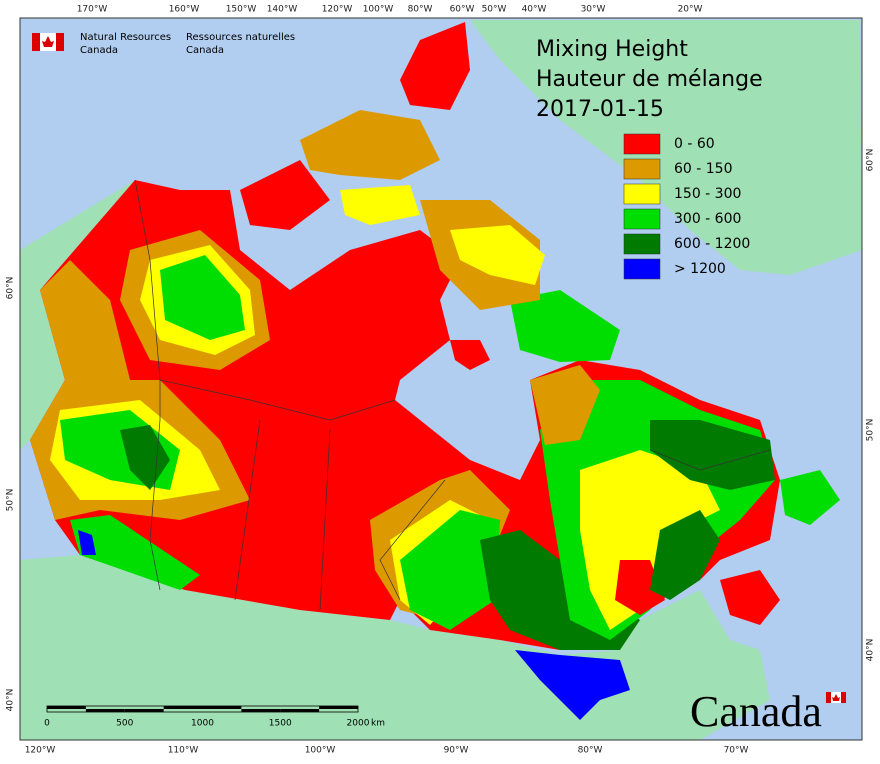 The height and width of the screenshot is (764, 880). What do you see at coordinates (700, 269) in the screenshot?
I see `legend-label: > 1200` at bounding box center [700, 269].